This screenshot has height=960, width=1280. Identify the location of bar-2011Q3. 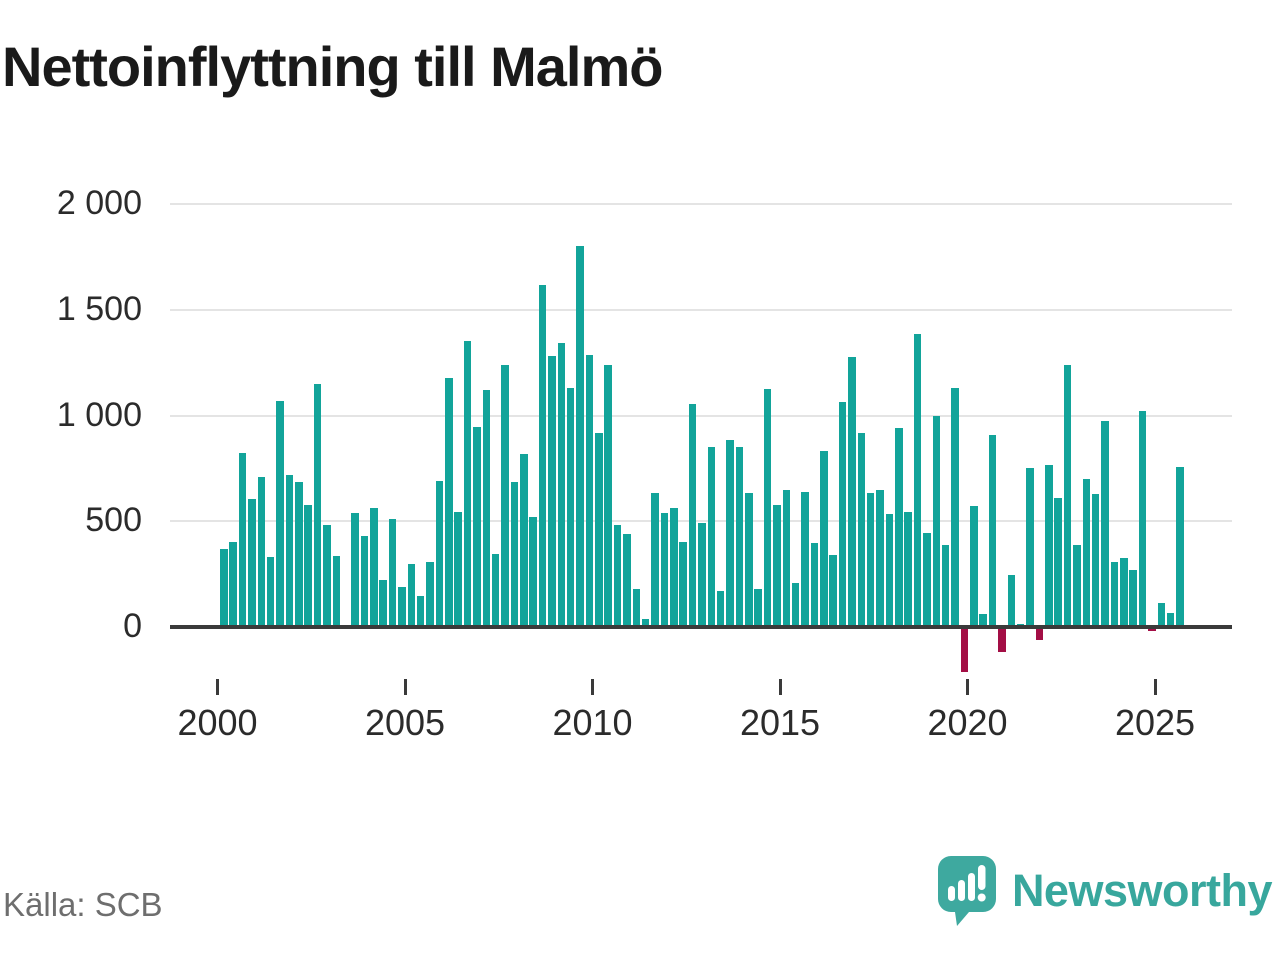
(655, 559).